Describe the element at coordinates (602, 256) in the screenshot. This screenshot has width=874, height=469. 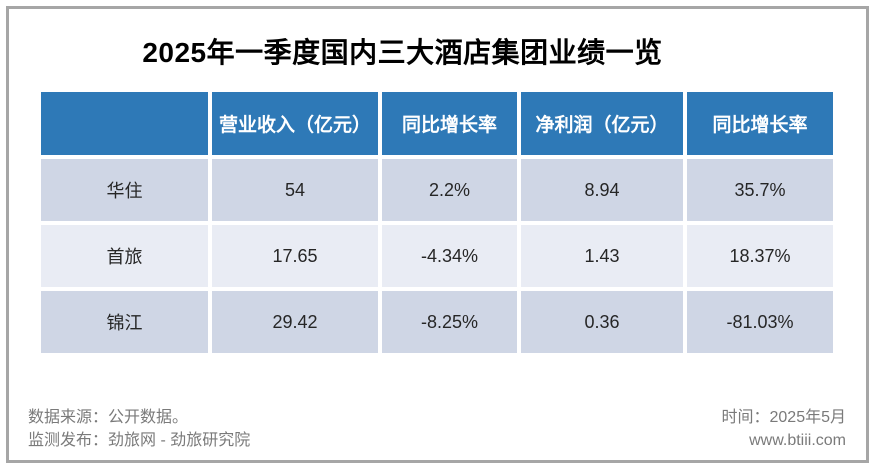
I see `cell-profit: 1.43` at that location.